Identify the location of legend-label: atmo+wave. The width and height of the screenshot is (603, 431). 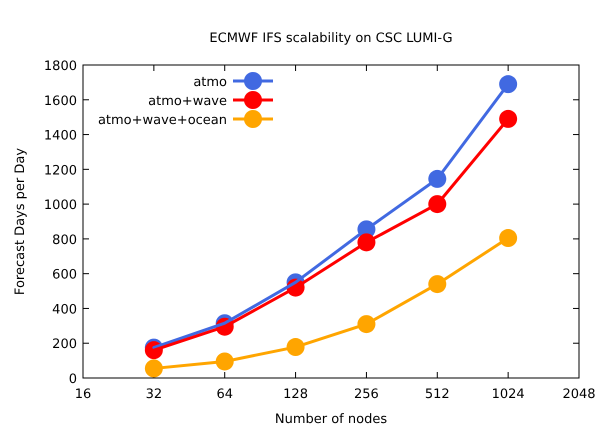
(187, 101).